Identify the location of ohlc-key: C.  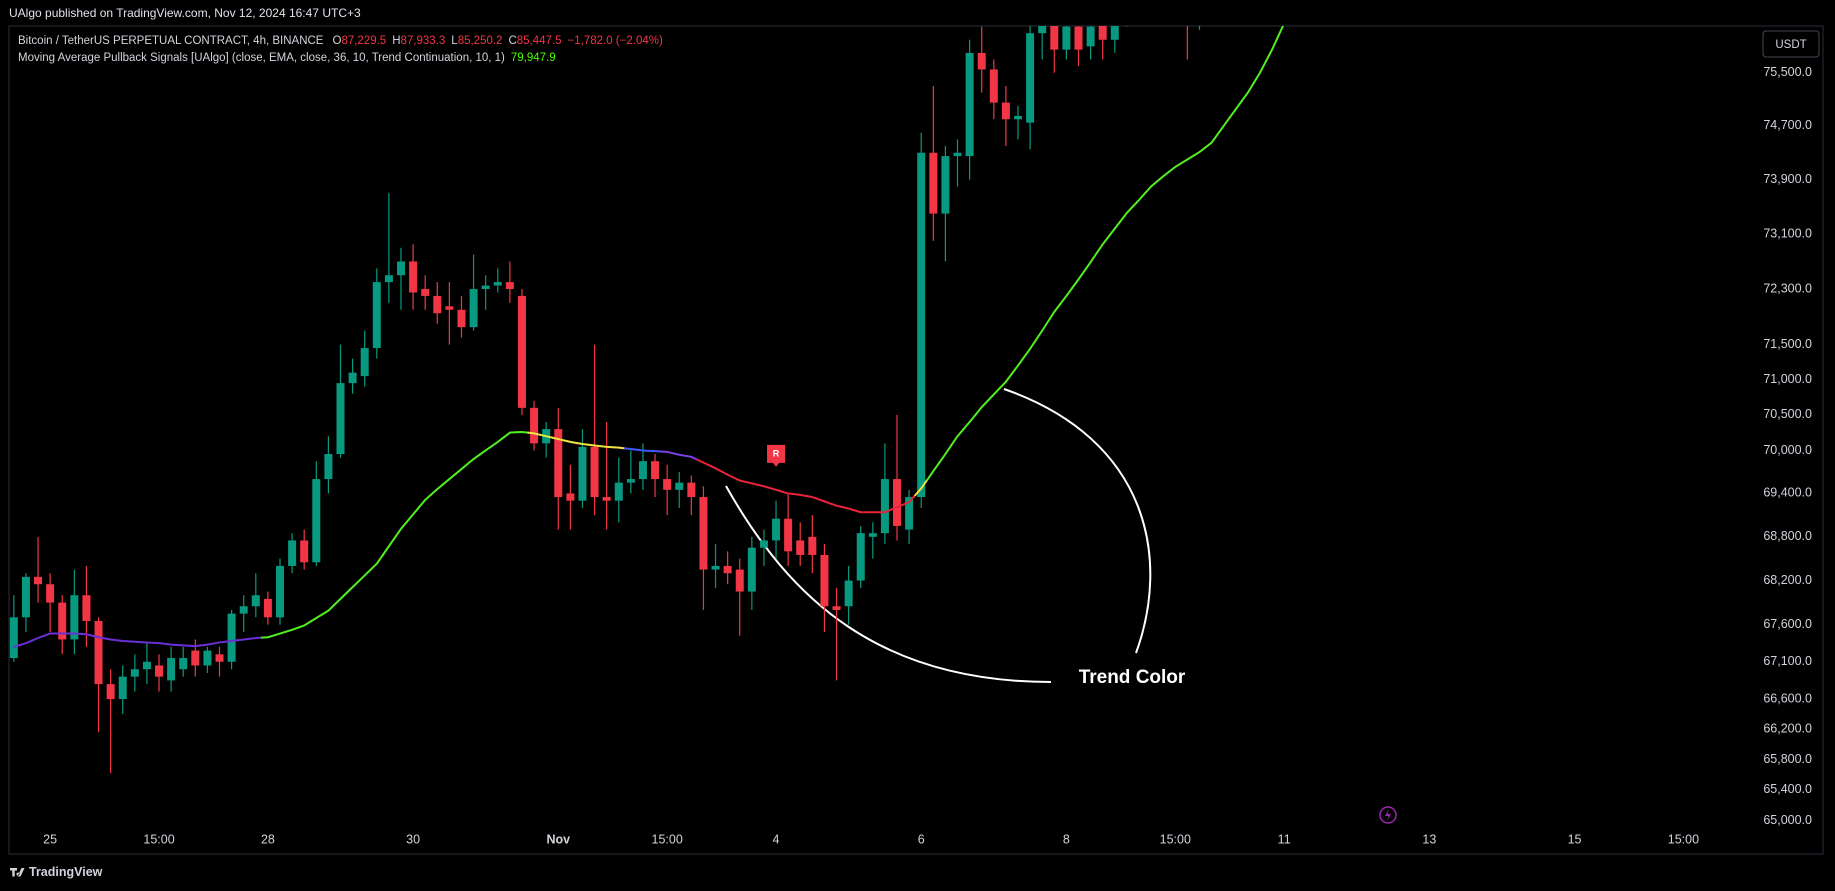
(512, 41).